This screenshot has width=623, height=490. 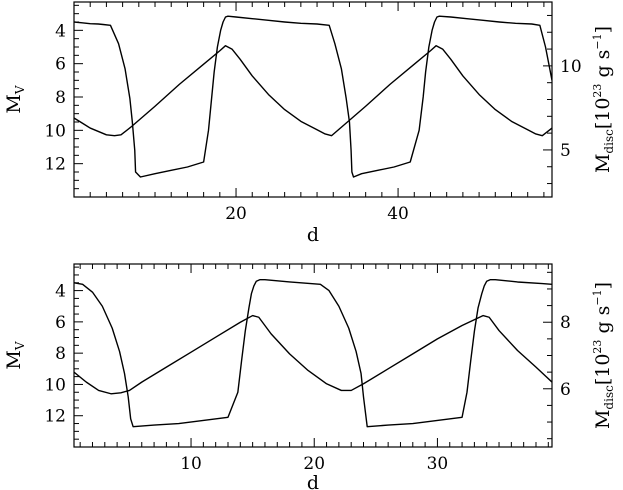 What do you see at coordinates (565, 323) in the screenshot?
I see `y-right-tick-label: 8` at bounding box center [565, 323].